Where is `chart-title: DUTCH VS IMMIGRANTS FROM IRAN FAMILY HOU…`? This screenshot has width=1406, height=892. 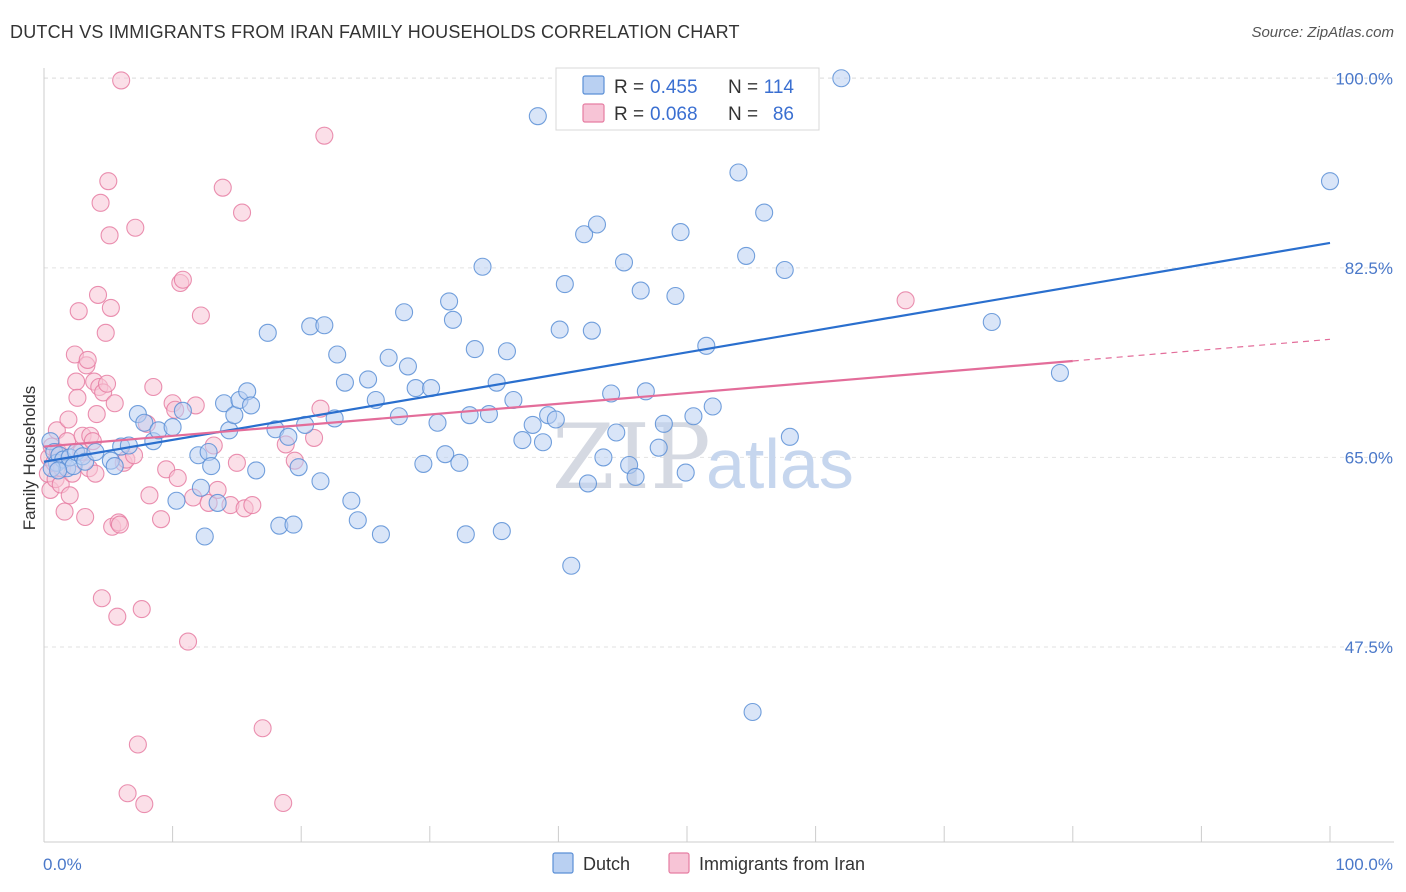 chart-title: DUTCH VS IMMIGRANTS FROM IRAN FAMILY HOU… is located at coordinates (375, 32).